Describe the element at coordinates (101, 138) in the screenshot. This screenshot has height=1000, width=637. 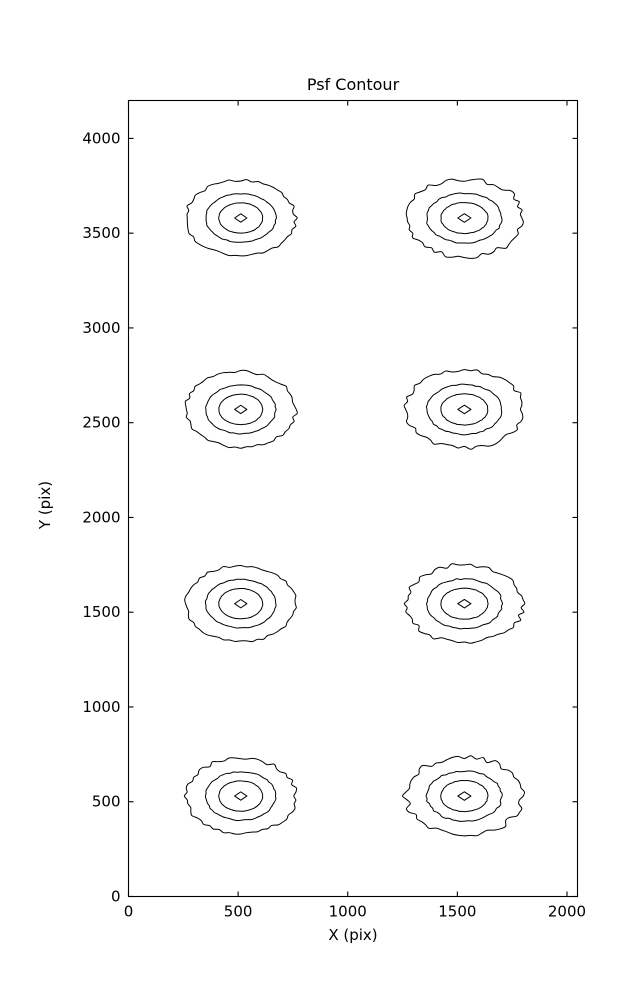
I see `y-tick-label: 4000` at that location.